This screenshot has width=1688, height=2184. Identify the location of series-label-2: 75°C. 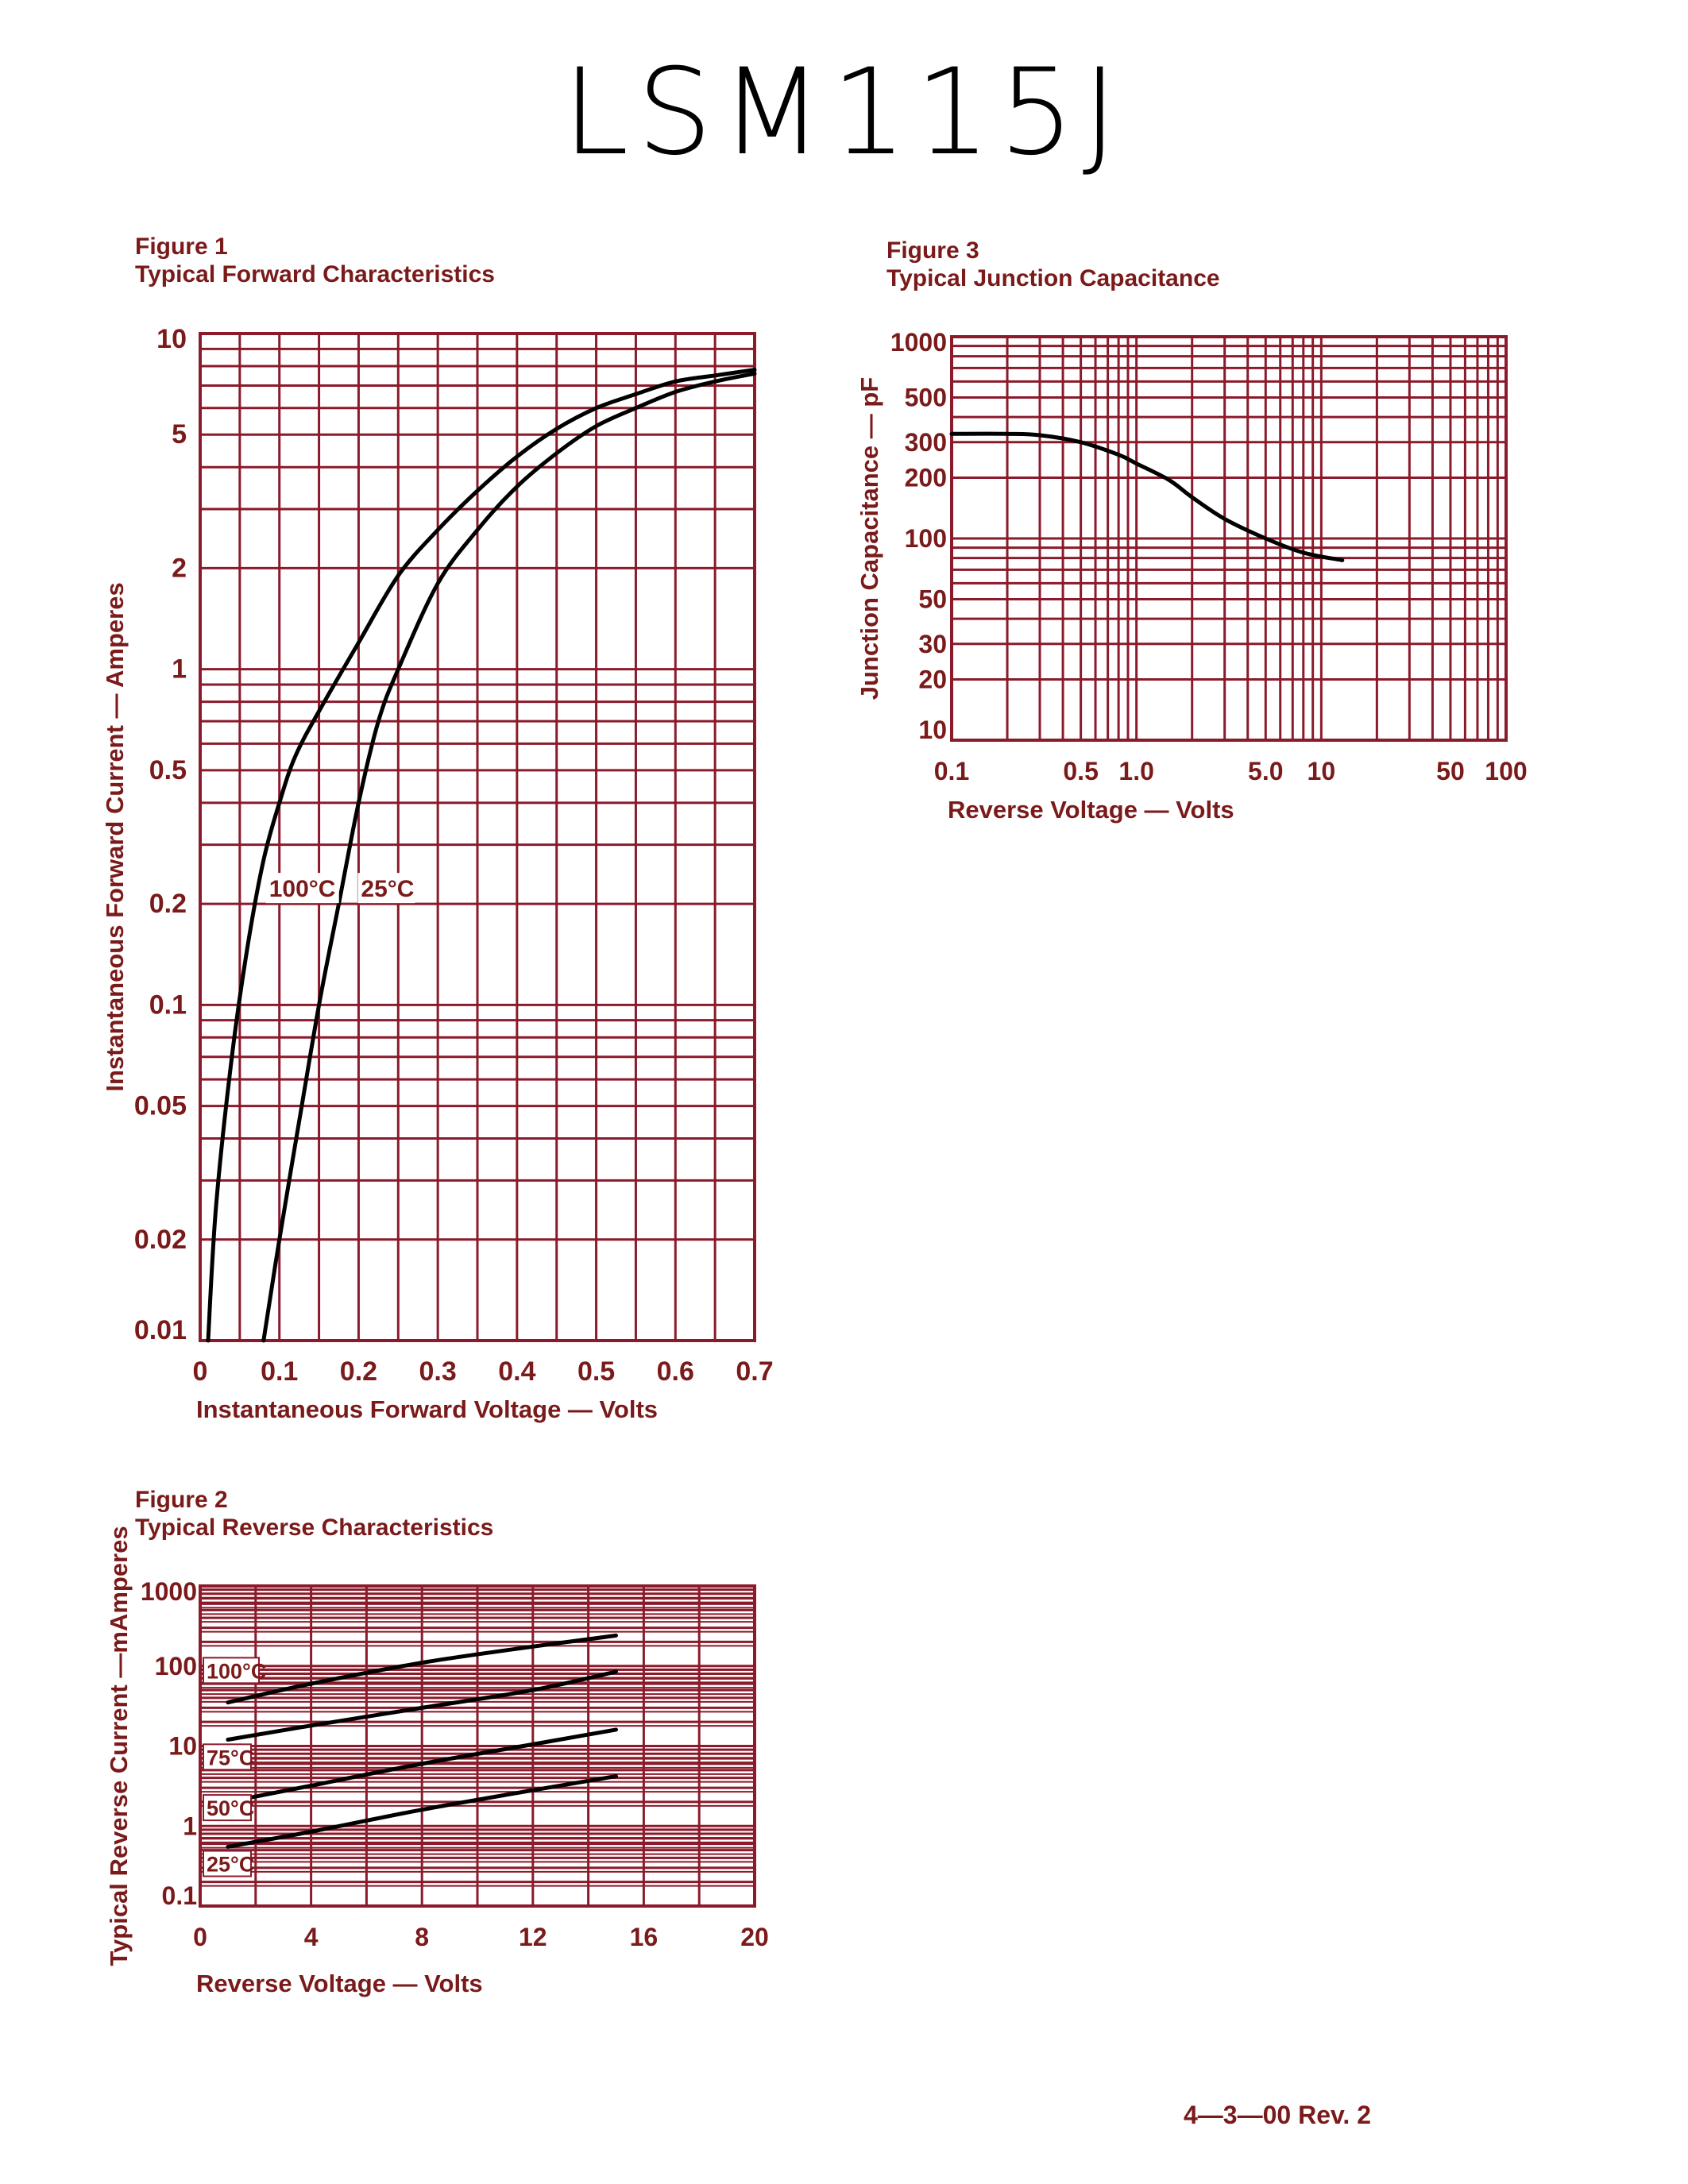
(229, 1757).